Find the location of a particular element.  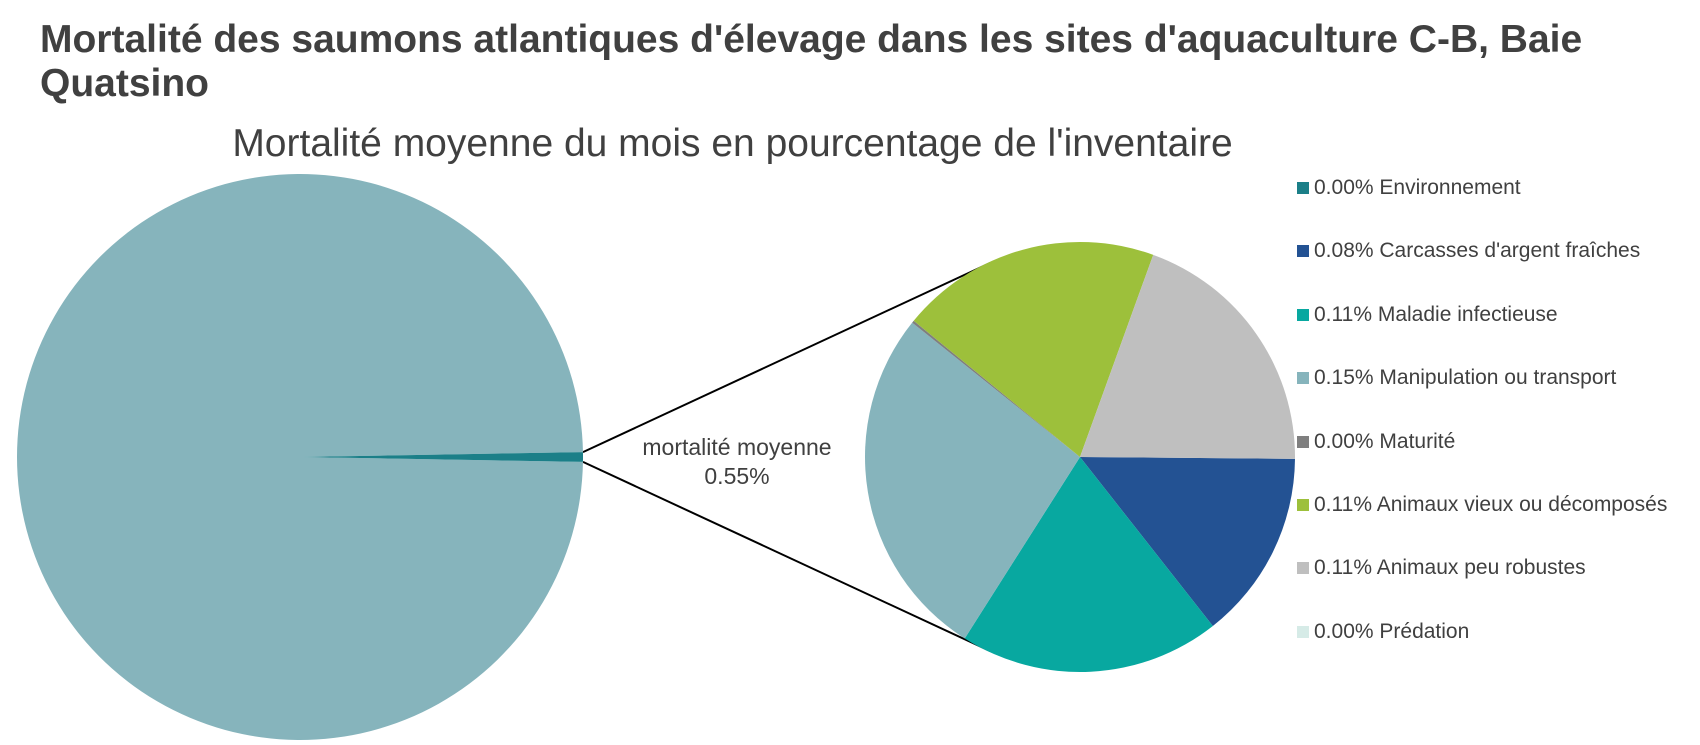

legend-item-maturite: 0.00% Maturité is located at coordinates (1376, 442).